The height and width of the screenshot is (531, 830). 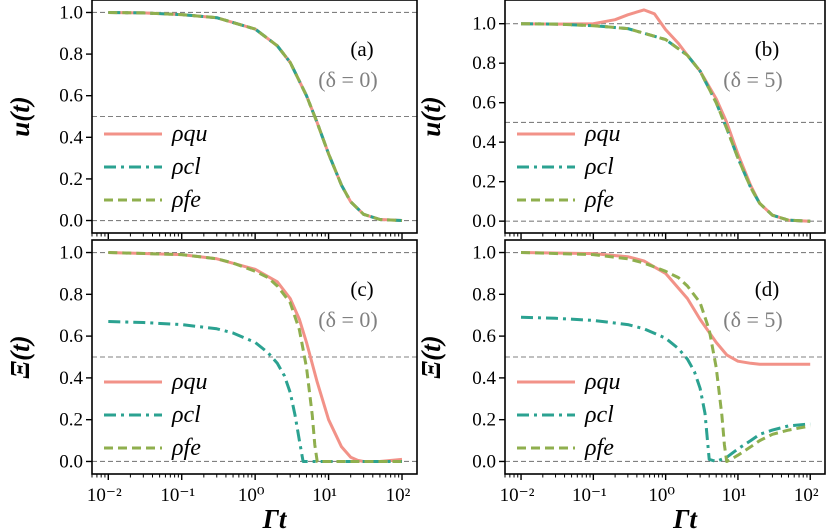 What do you see at coordinates (767, 49) in the screenshot?
I see `panel-tag: (b)` at bounding box center [767, 49].